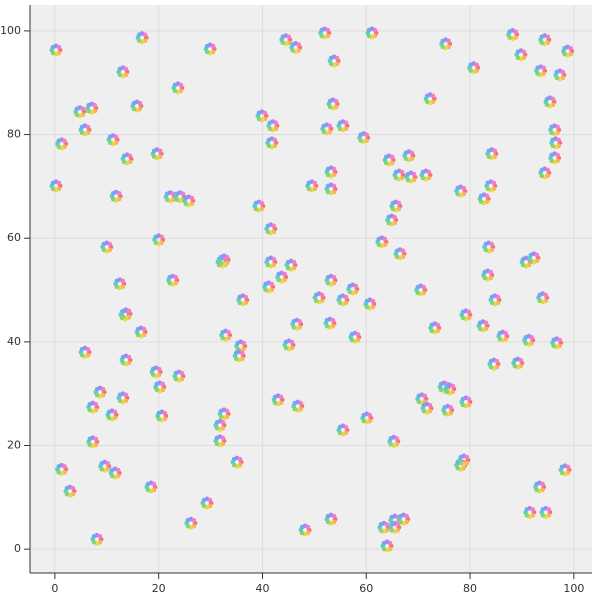 Image resolution: width=600 pixels, height=600 pixels. Describe the element at coordinates (159, 588) in the screenshot. I see `x-tick-label: 20` at that location.